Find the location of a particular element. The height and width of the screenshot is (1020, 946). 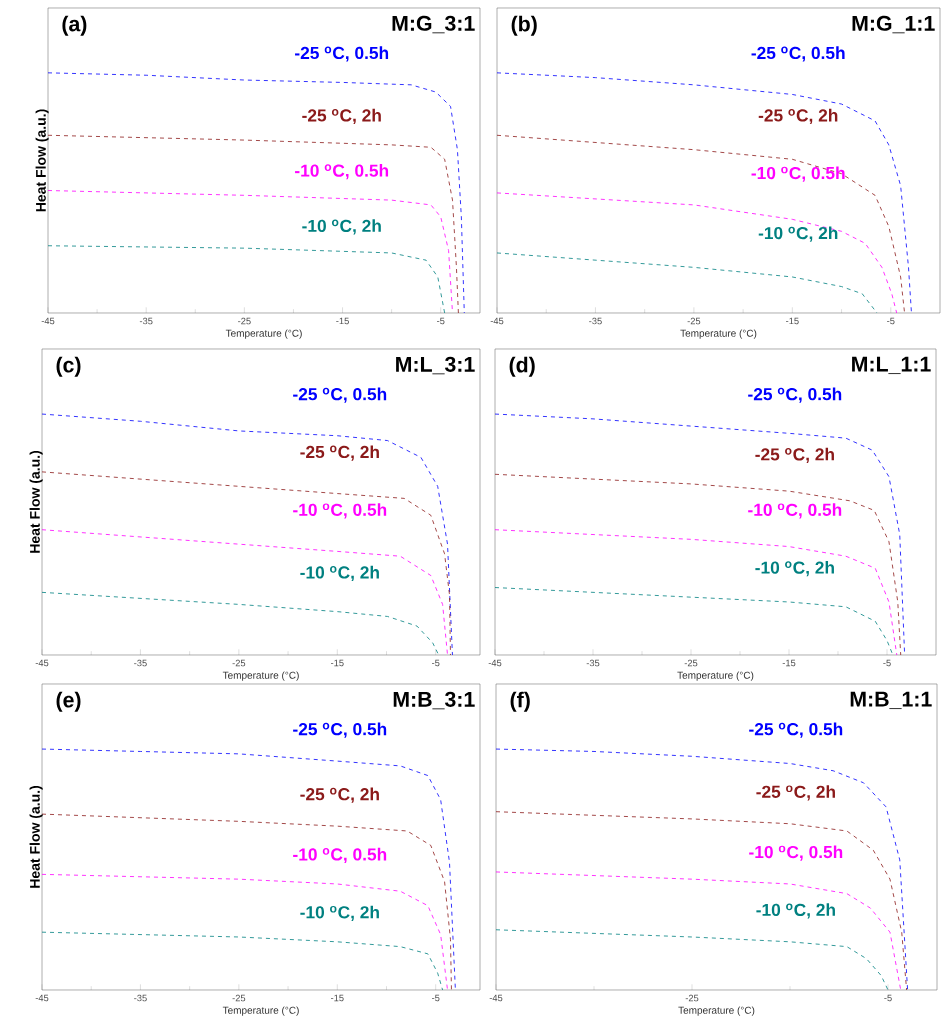

chart-title: (b) is located at coordinates (524, 25).